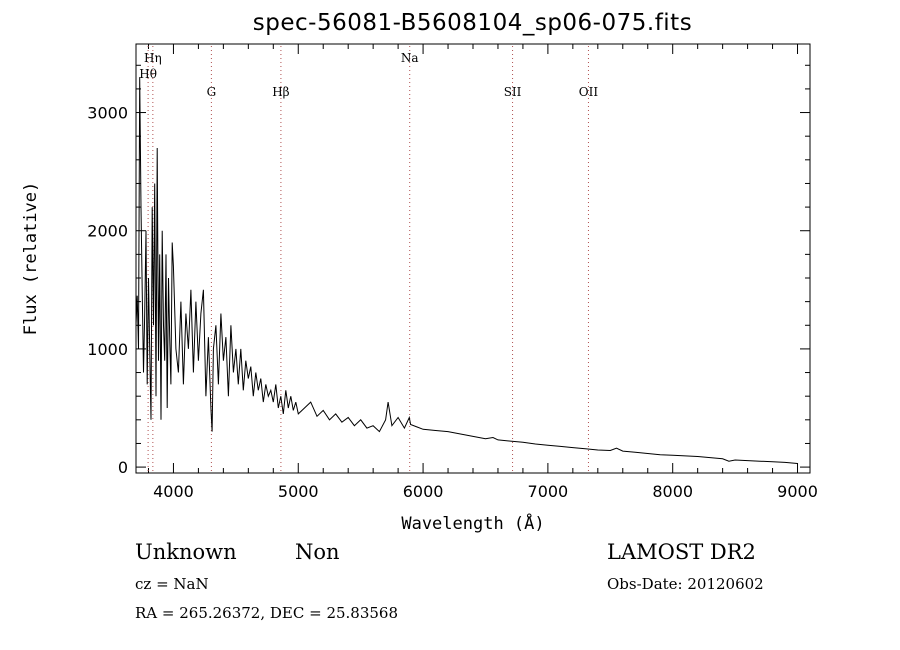 This screenshot has height=650, width=900. I want to click on chart-title: spec-56081-B5608104_sp06-075.fits, so click(472, 23).